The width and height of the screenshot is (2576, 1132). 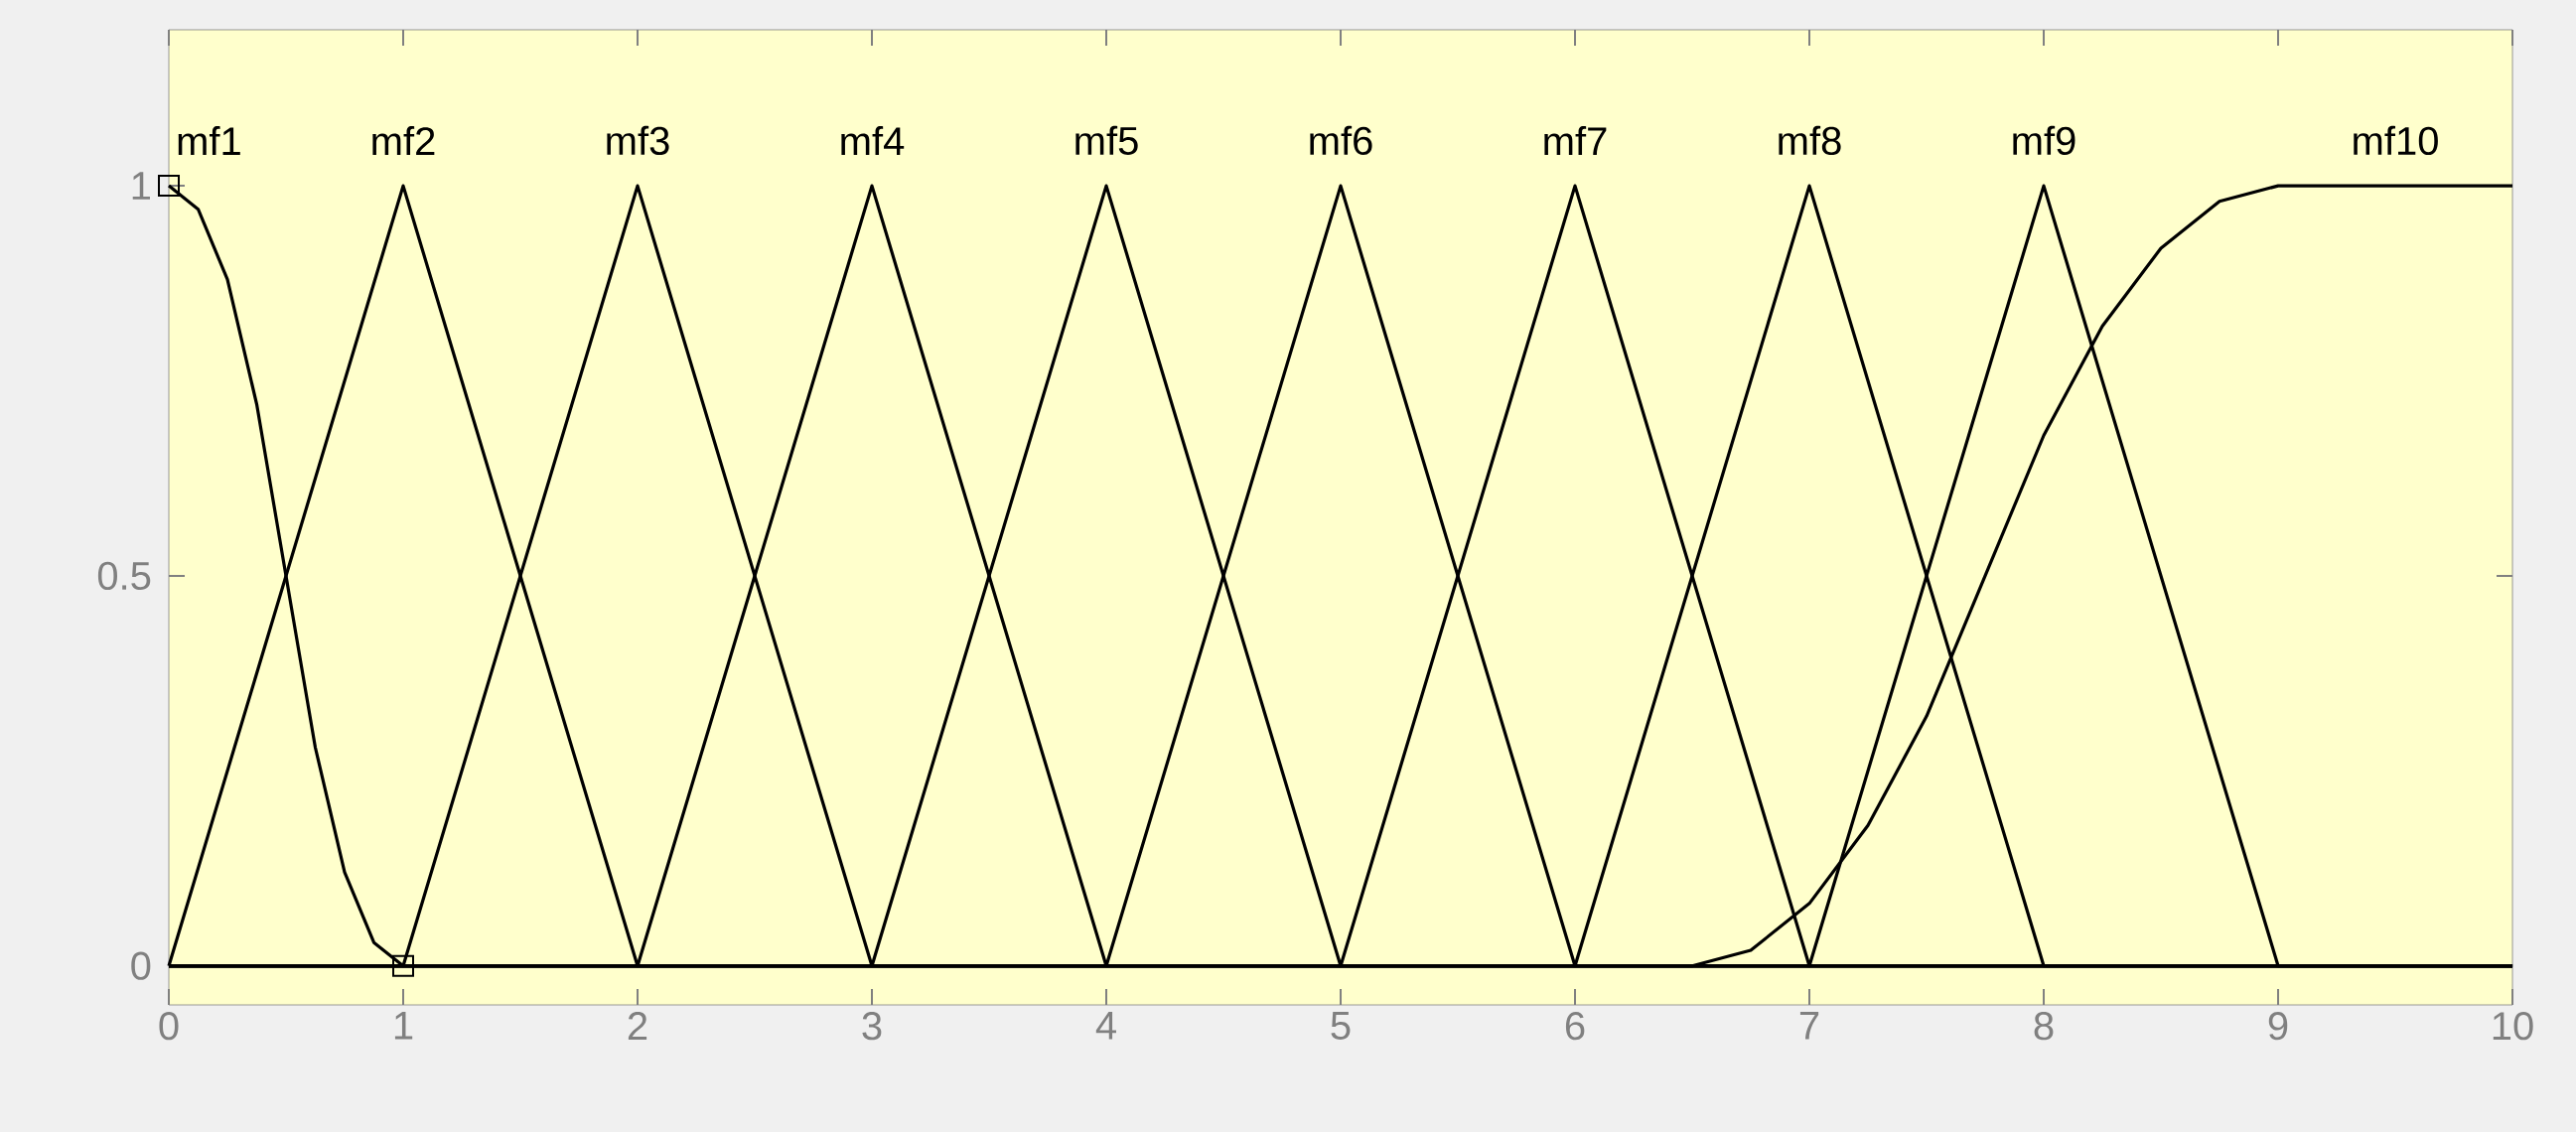 I want to click on annotation: mf7, so click(x=1575, y=141).